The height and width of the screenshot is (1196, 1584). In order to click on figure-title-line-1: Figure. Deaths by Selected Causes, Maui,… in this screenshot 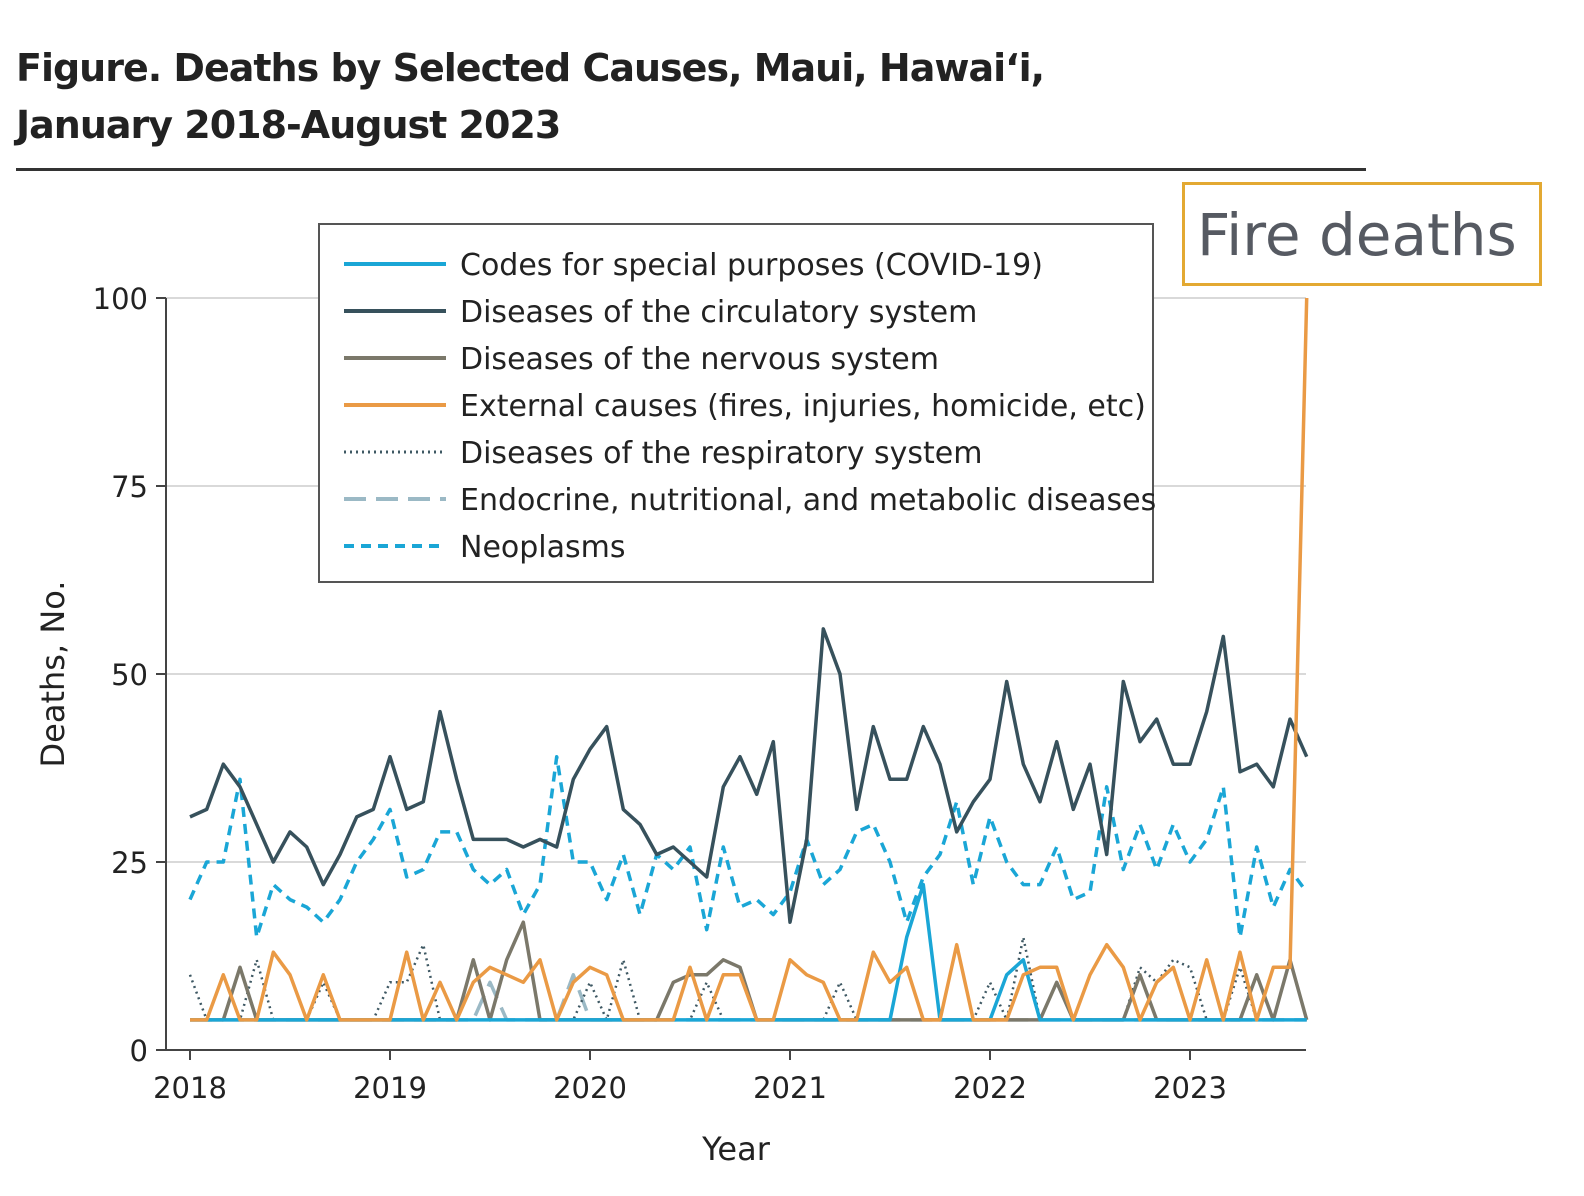, I will do `click(530, 68)`.